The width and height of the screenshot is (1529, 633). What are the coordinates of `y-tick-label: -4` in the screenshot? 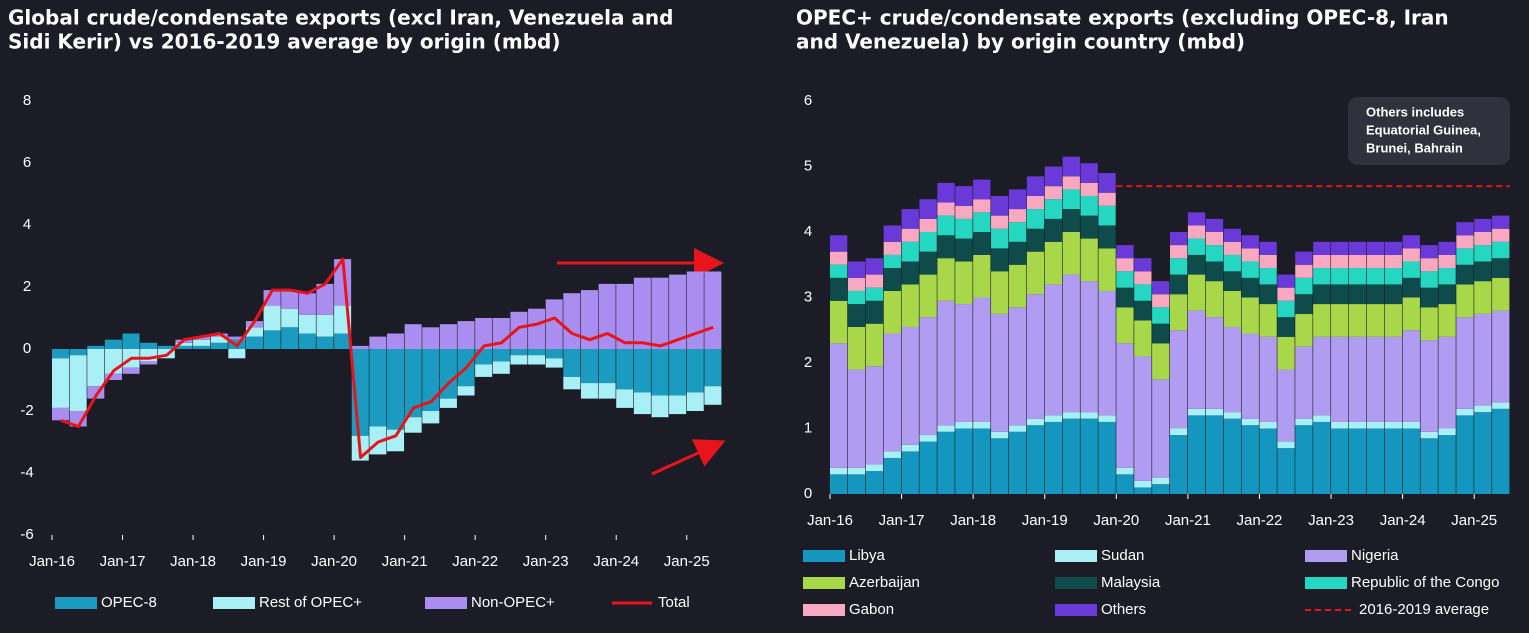 It's located at (26, 472).